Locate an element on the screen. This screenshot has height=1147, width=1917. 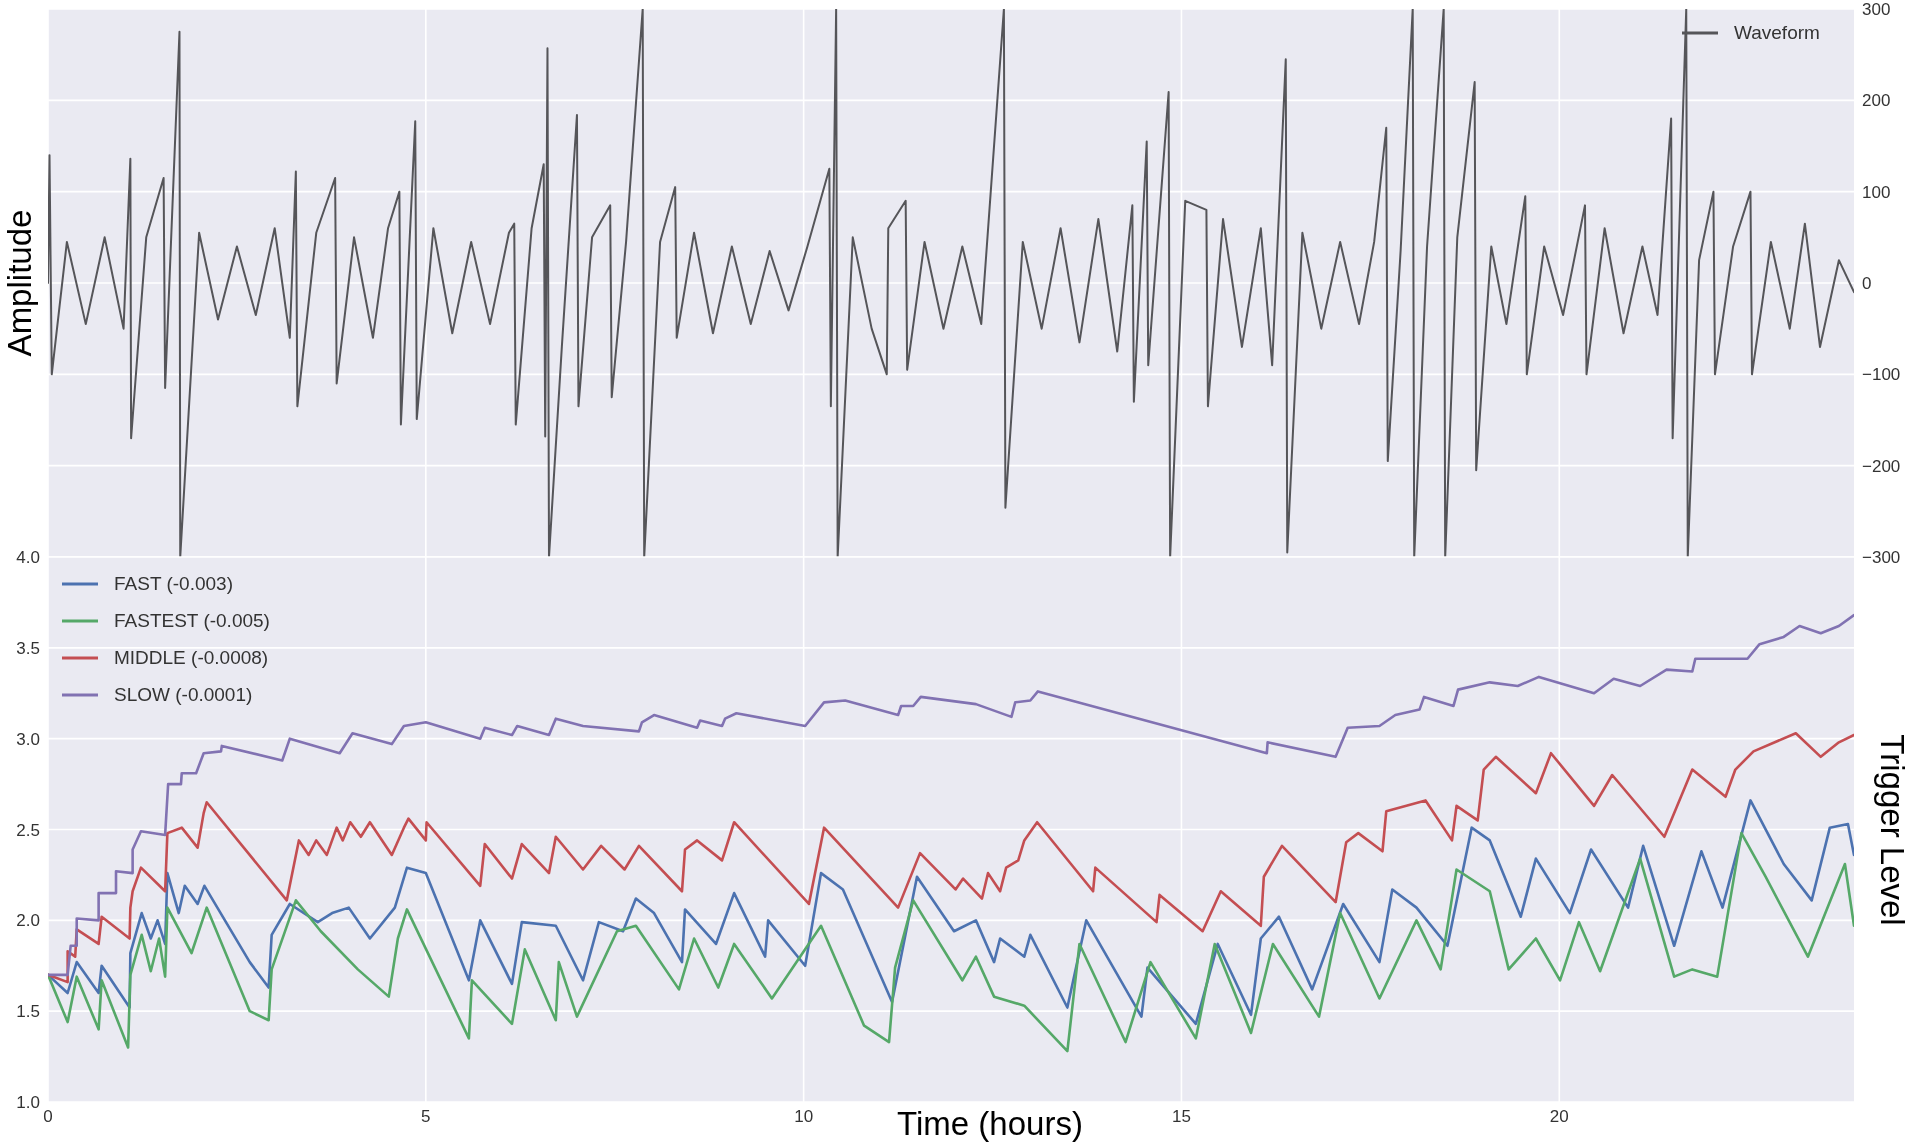
y-tick-label: −100 is located at coordinates (1881, 375).